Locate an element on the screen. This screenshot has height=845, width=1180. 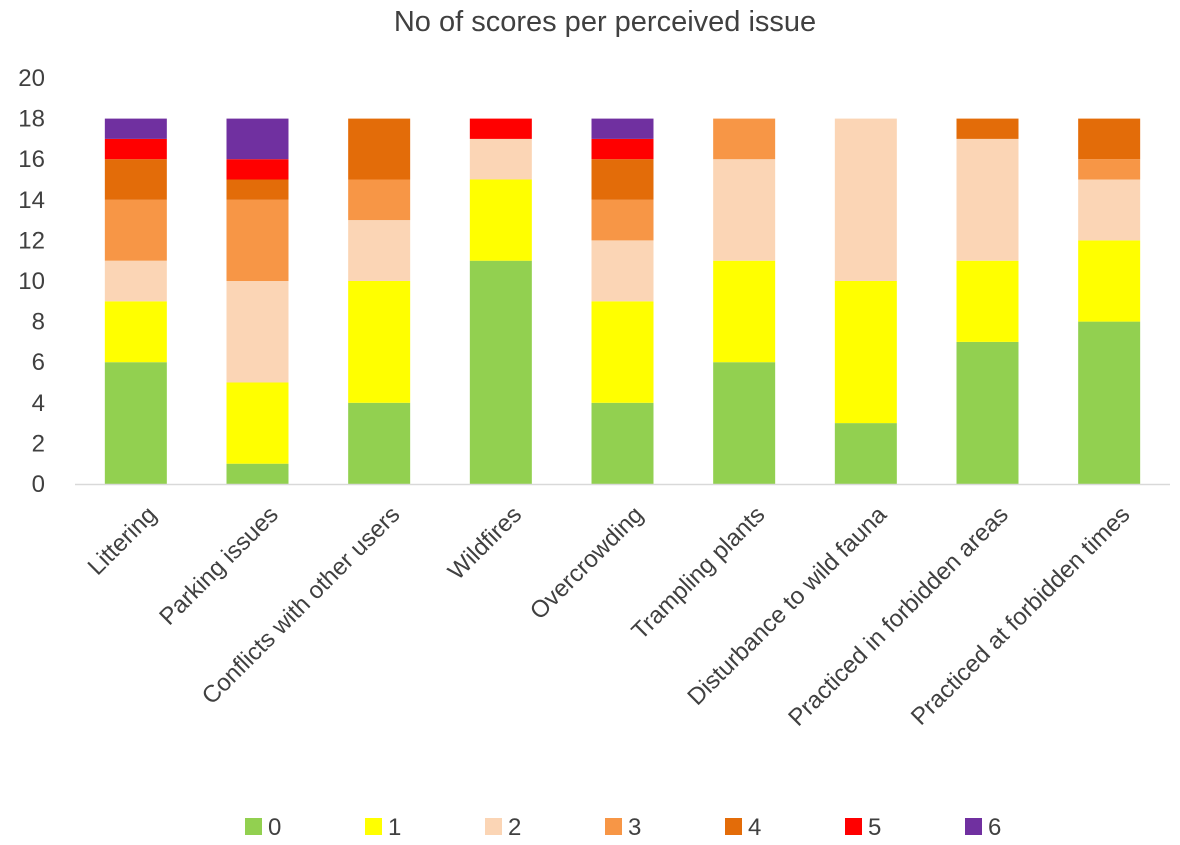
x-category-label: Parking issues is located at coordinates (218, 565).